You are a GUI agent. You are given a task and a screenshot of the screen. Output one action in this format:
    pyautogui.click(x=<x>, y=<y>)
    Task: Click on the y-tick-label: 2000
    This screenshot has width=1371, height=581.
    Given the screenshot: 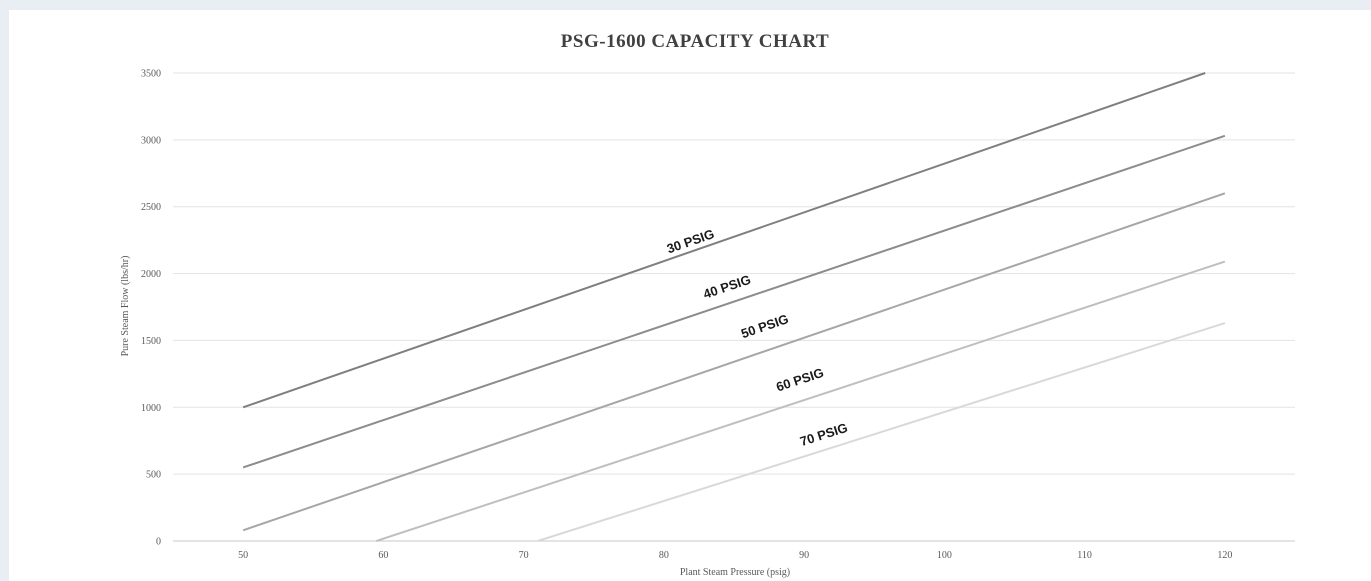 What is the action you would take?
    pyautogui.click(x=151, y=274)
    